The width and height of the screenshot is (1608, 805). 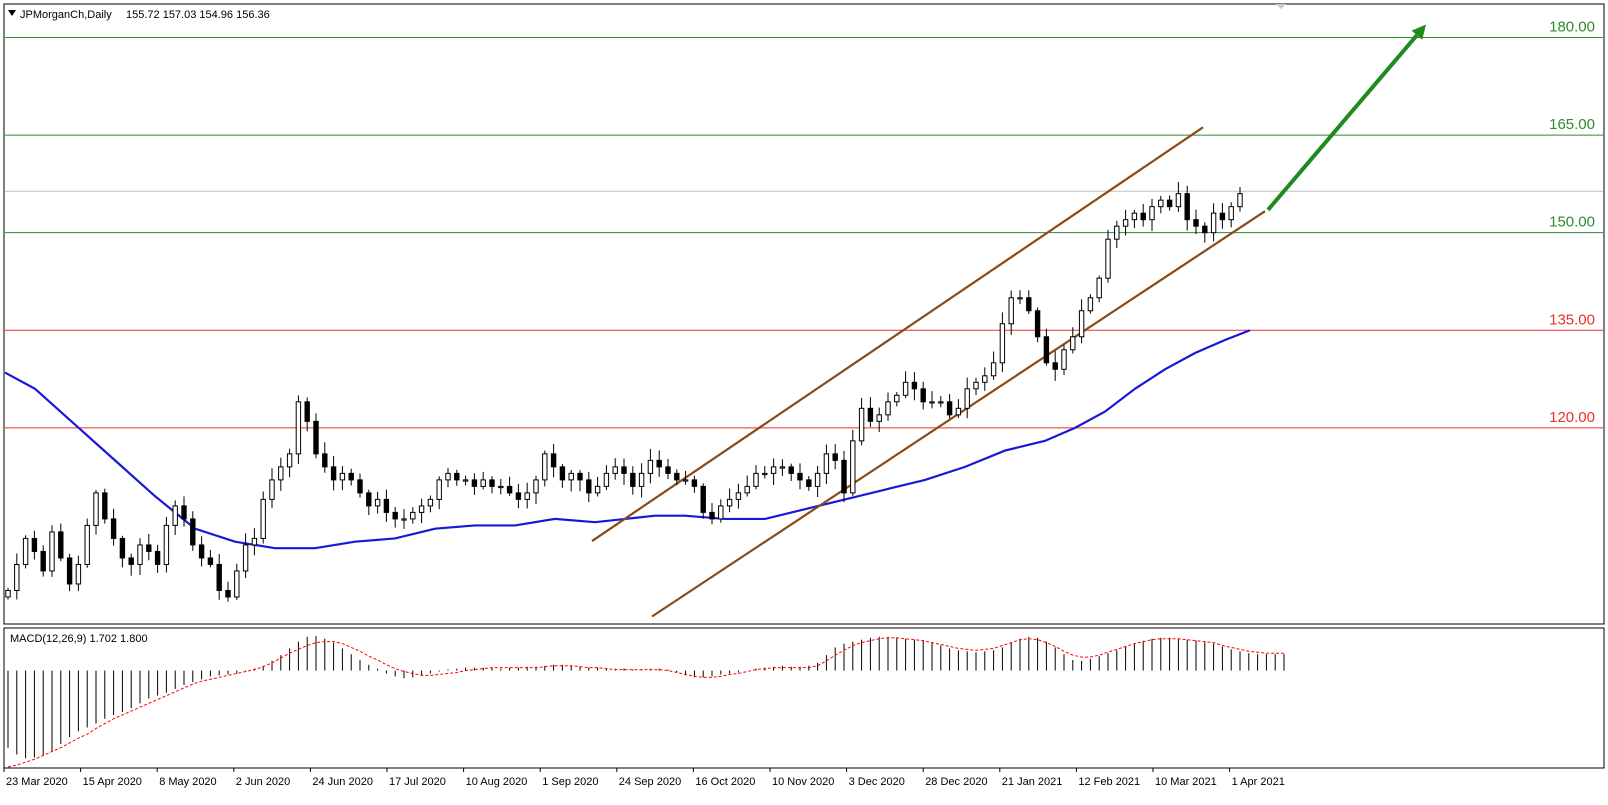 I want to click on x-tick-label: 1 Sep 2020, so click(x=570, y=782).